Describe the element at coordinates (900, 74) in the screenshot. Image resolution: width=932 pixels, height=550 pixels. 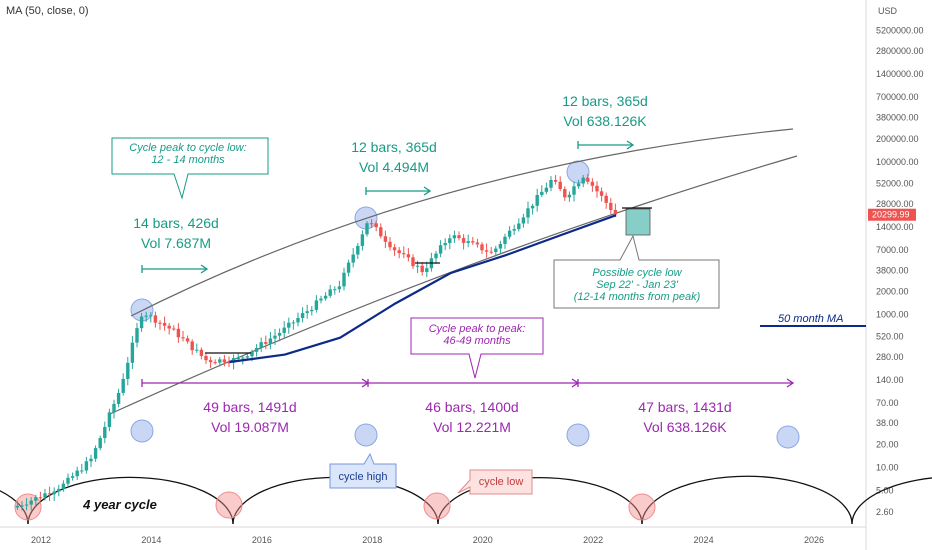
I see `price-tick-label: 1400000.00` at that location.